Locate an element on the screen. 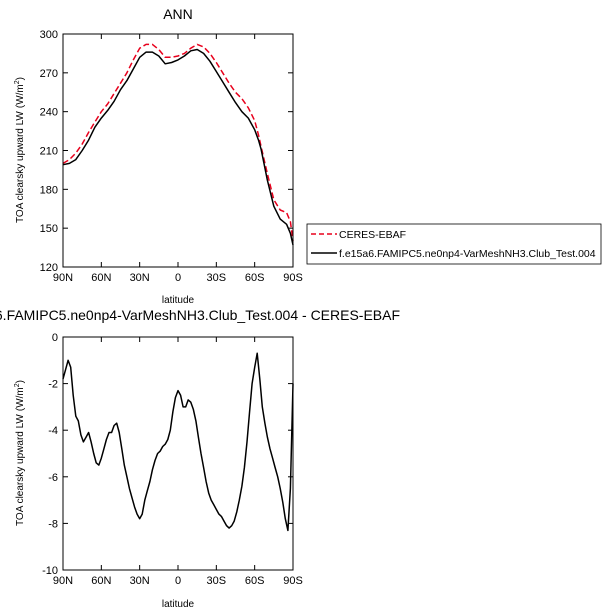 The width and height of the screenshot is (615, 616). top-x-tick-label: 90N is located at coordinates (63, 278).